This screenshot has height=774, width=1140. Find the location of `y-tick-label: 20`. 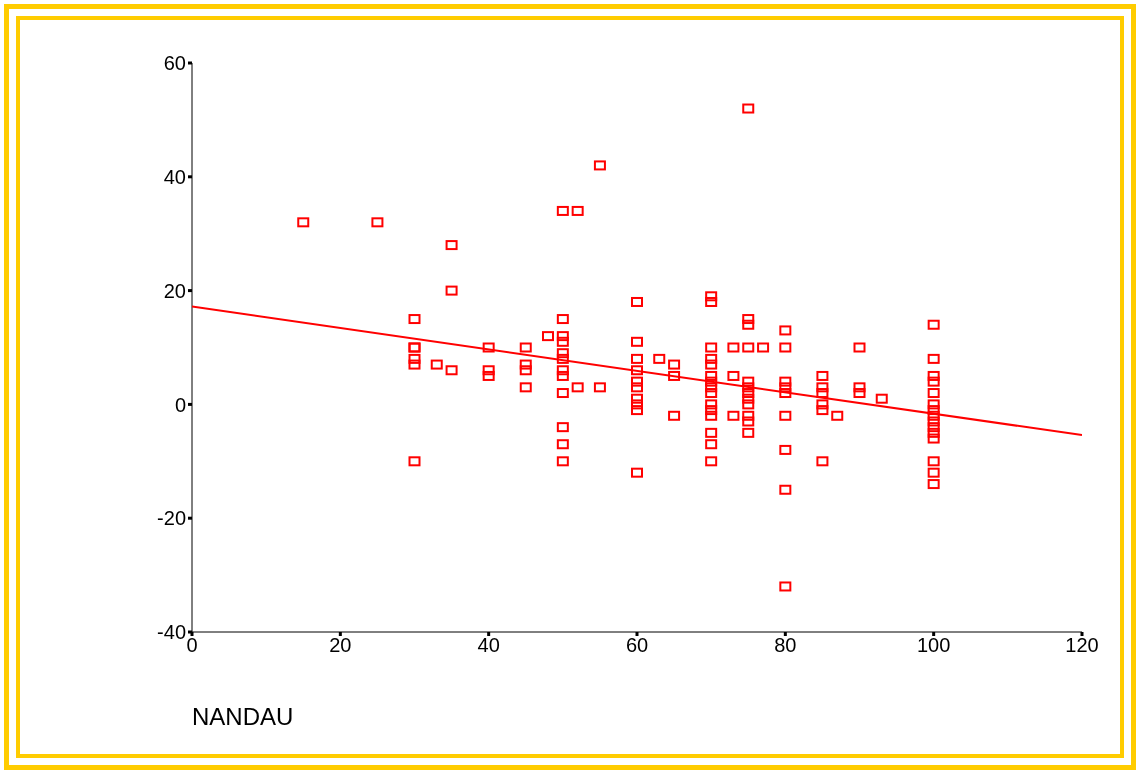

y-tick-label: 20 is located at coordinates (174, 290).